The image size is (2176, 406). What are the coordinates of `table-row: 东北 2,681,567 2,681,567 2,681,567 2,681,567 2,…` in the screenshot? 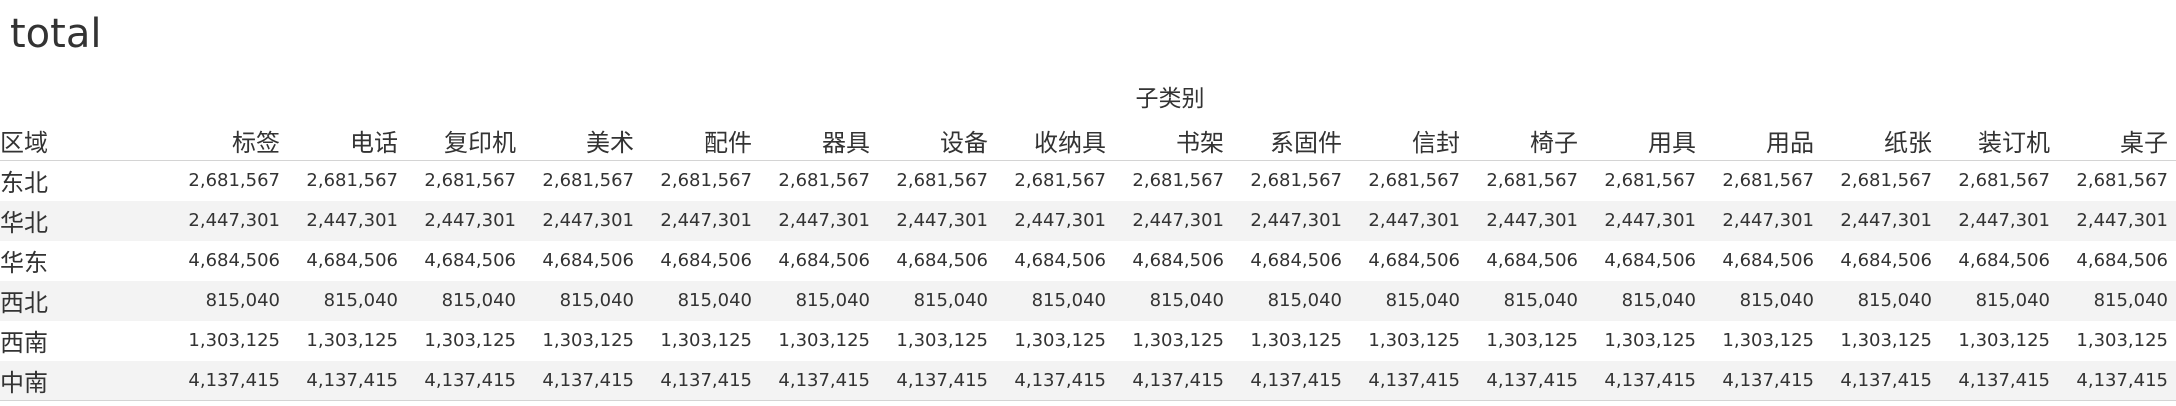 It's located at (1088, 181).